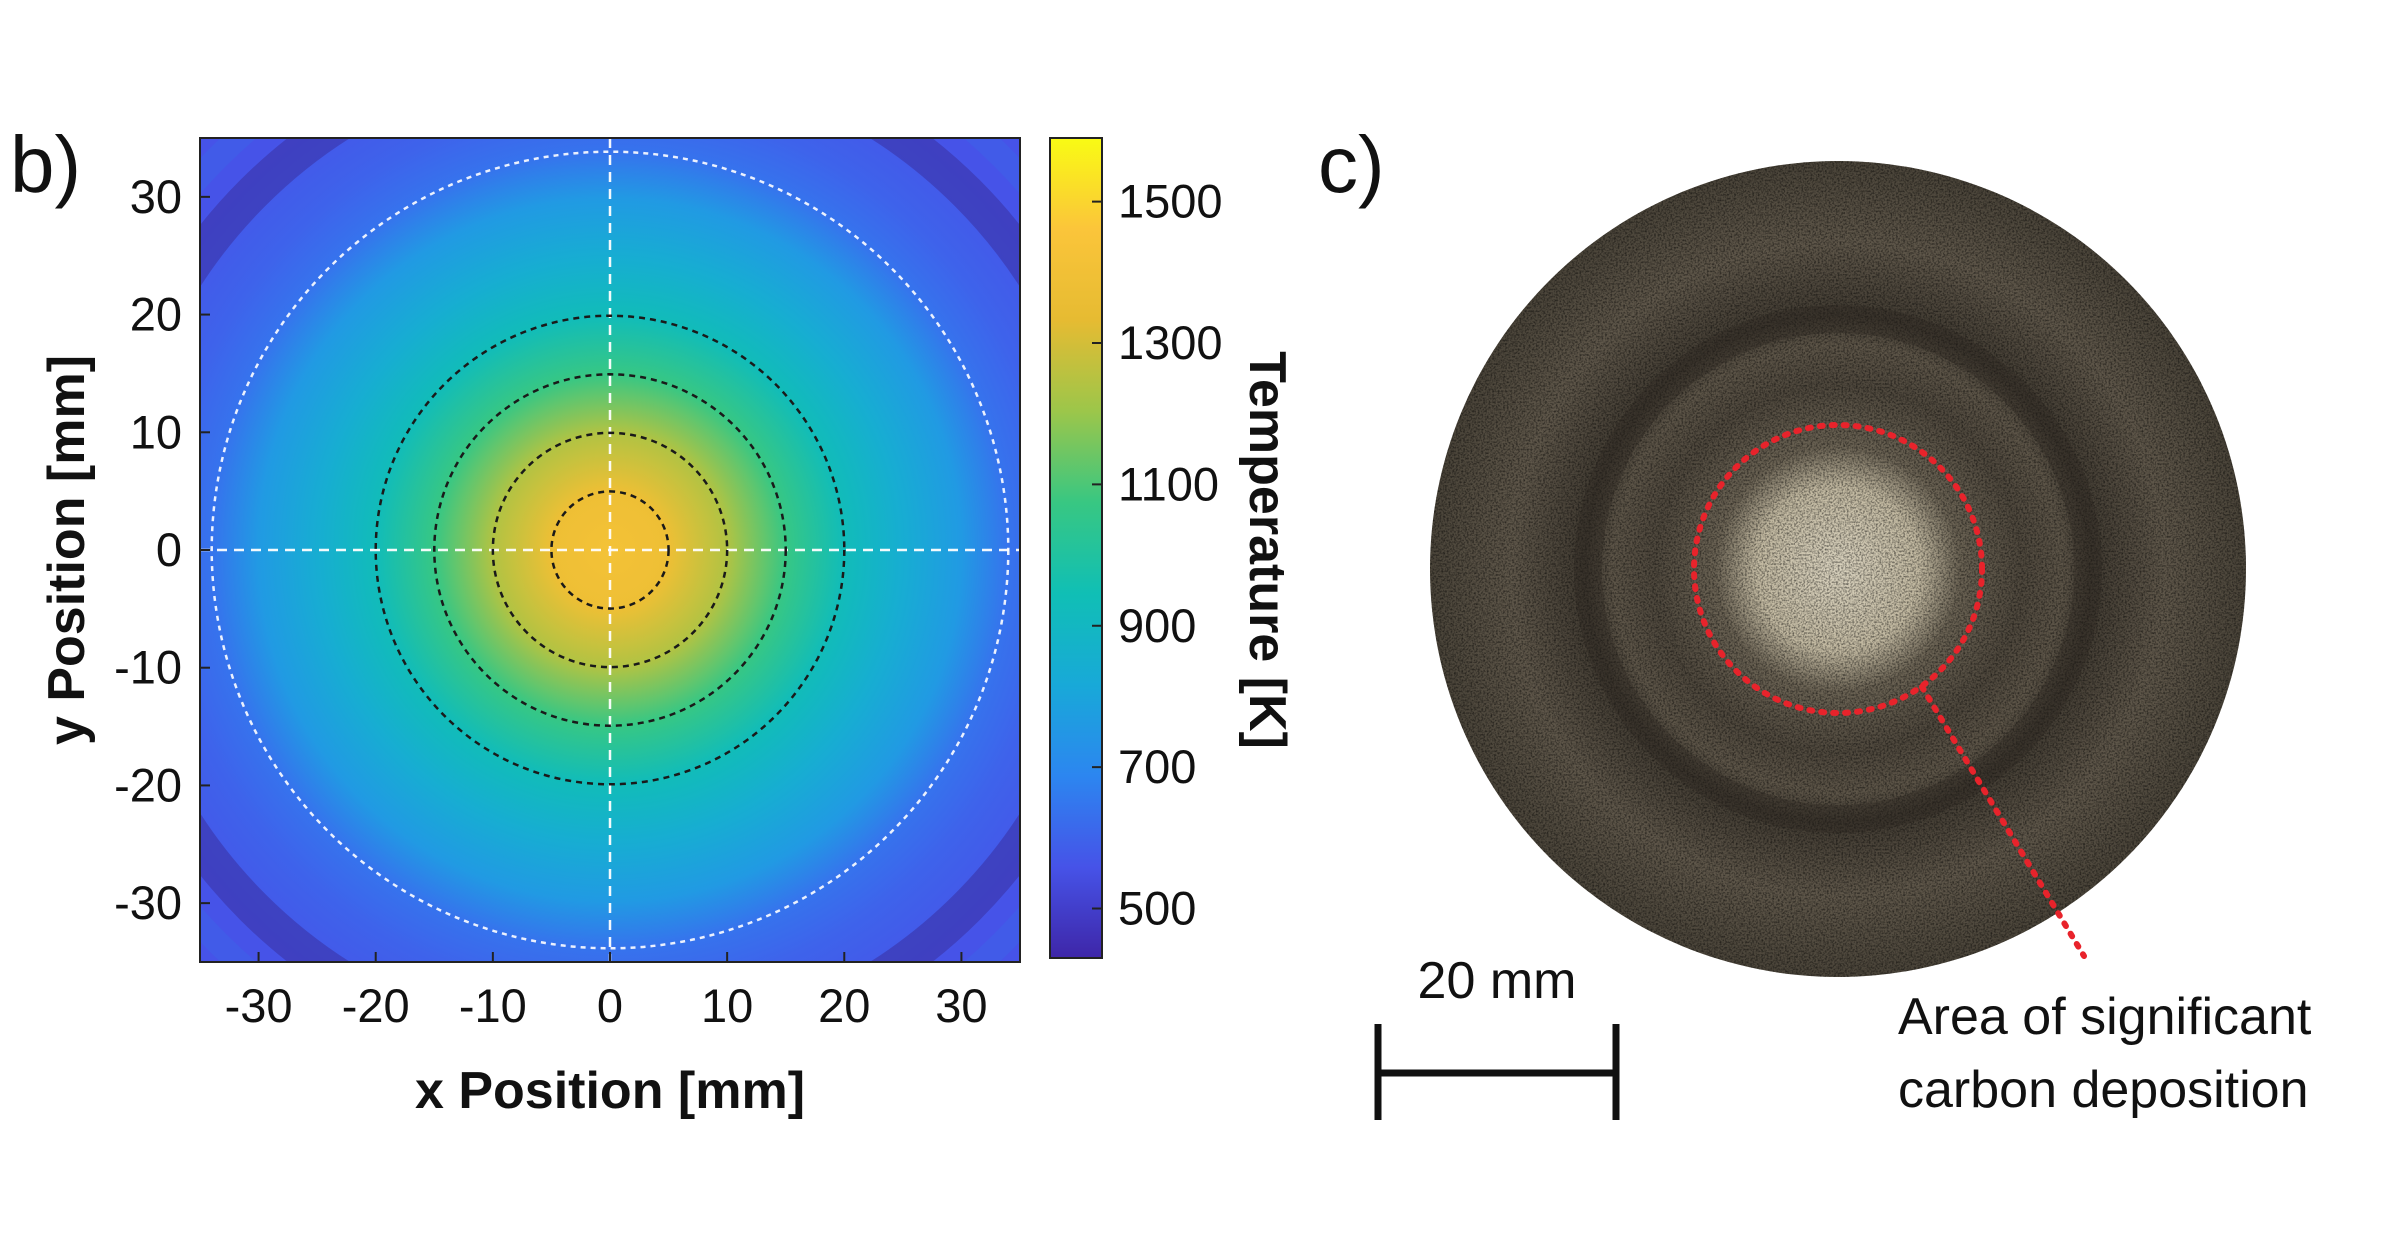 The height and width of the screenshot is (1256, 2400). I want to click on x-tick-label: 20, so click(844, 1005).